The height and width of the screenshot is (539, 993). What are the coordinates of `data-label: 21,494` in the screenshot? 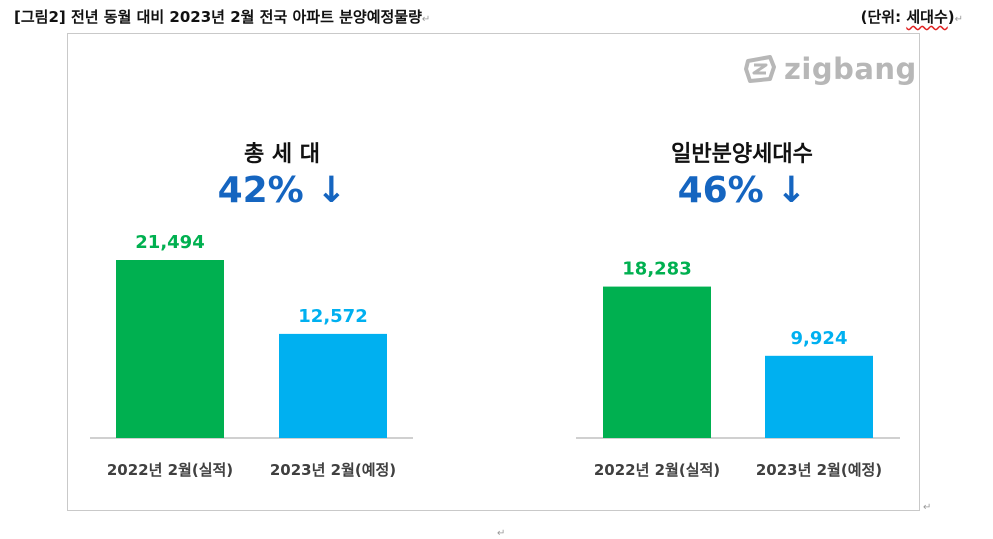 It's located at (169, 242).